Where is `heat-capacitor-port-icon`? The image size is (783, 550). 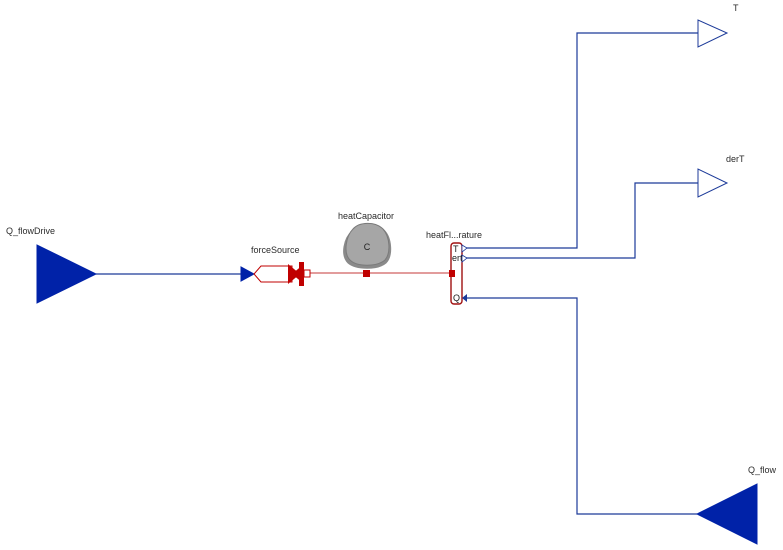
heat-capacitor-port-icon is located at coordinates (366, 273).